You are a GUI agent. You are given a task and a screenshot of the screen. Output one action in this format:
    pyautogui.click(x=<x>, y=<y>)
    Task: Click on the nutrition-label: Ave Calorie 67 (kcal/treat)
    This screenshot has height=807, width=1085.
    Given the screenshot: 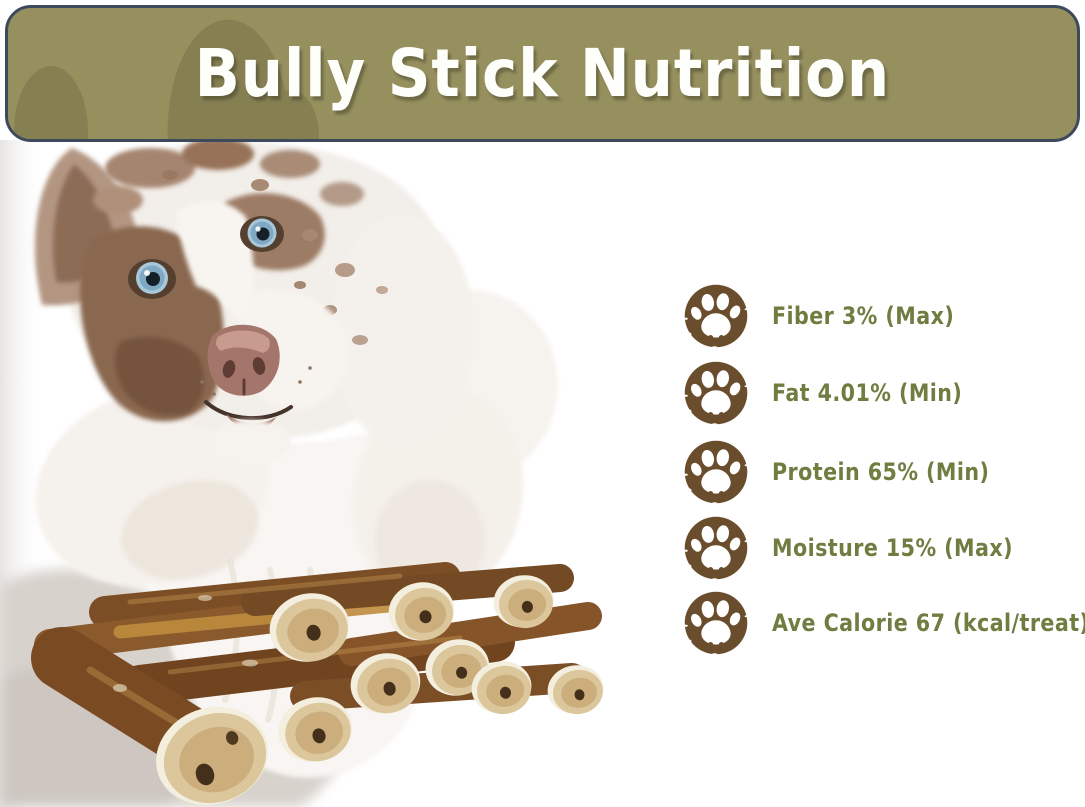 What is the action you would take?
    pyautogui.click(x=928, y=623)
    